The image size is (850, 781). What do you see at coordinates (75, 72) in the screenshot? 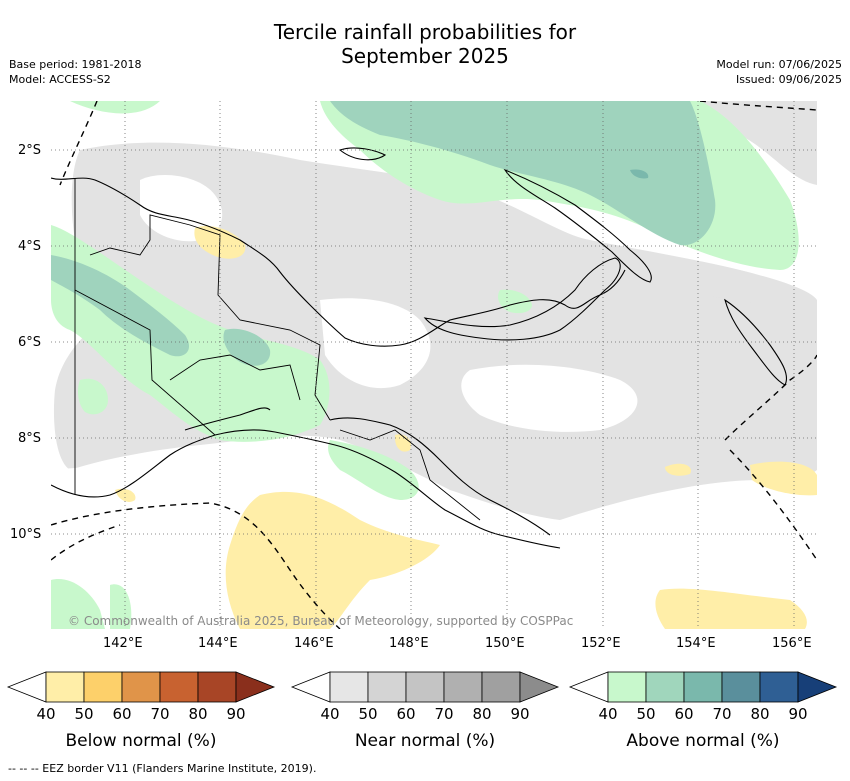
I see `meta-left: Base period: 1981-2018 Model: ACCESS-S2` at bounding box center [75, 72].